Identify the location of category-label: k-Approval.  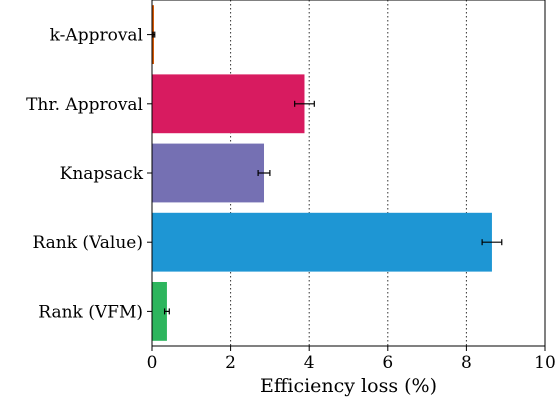
(96, 36).